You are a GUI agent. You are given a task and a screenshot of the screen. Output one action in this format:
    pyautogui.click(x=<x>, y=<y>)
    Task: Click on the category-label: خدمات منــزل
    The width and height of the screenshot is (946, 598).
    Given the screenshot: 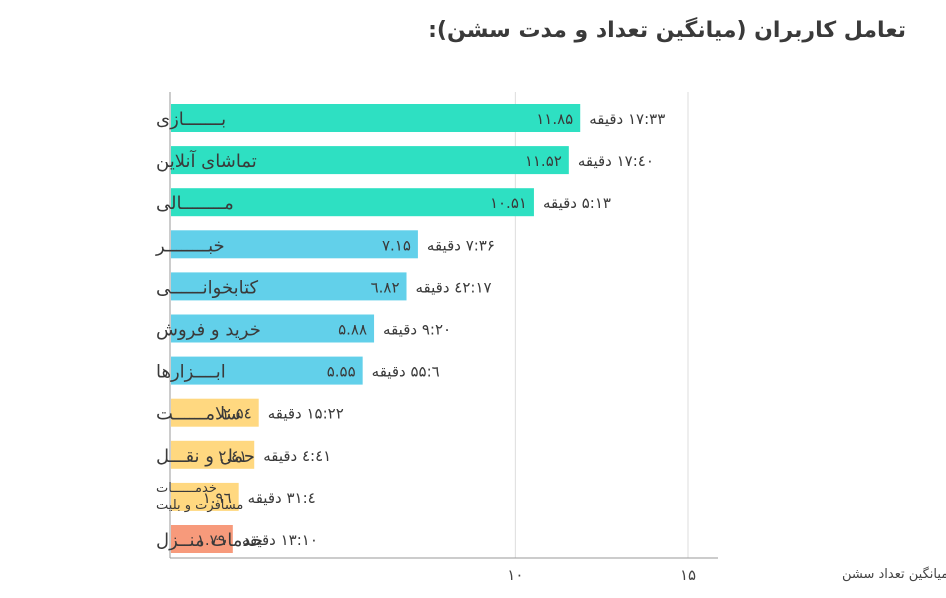 What is the action you would take?
    pyautogui.click(x=209, y=540)
    